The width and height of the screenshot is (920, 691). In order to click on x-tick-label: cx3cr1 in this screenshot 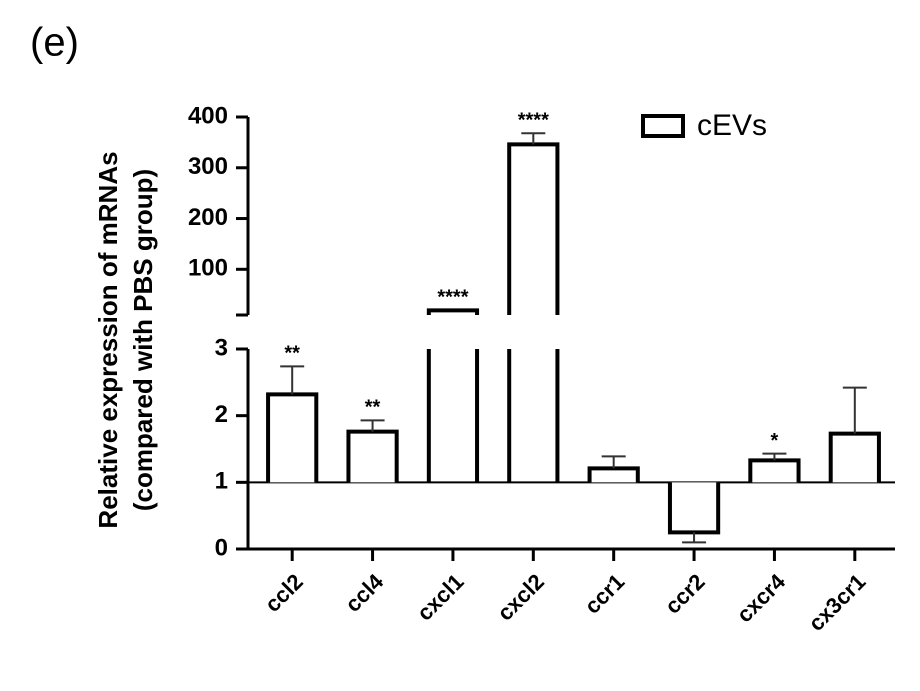, I will do `click(836, 602)`.